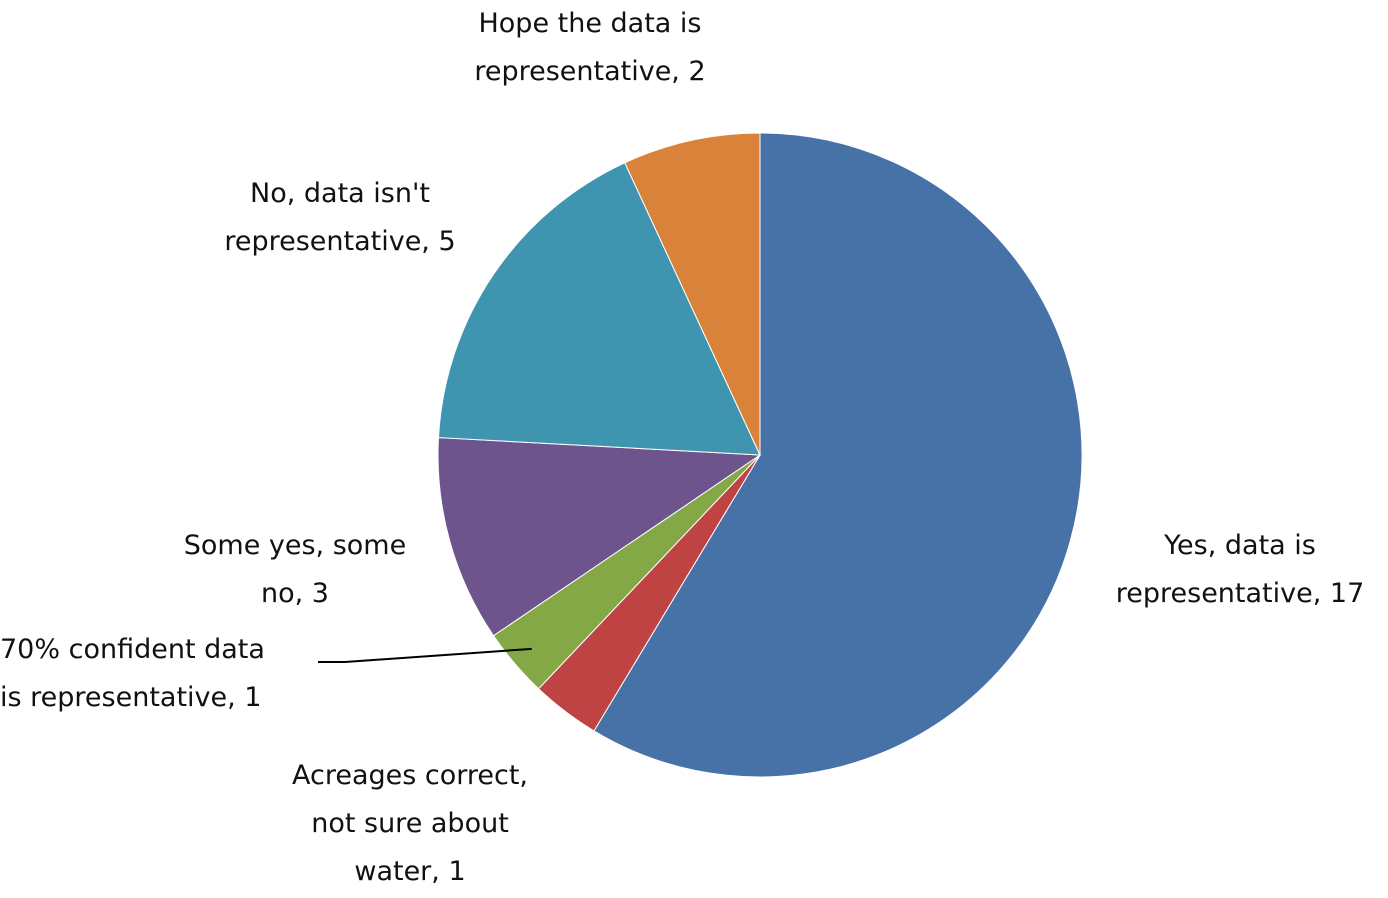 This screenshot has height=898, width=1388. What do you see at coordinates (590, 47) in the screenshot?
I see `label-hope-representative: Hope the data is representative, 2` at bounding box center [590, 47].